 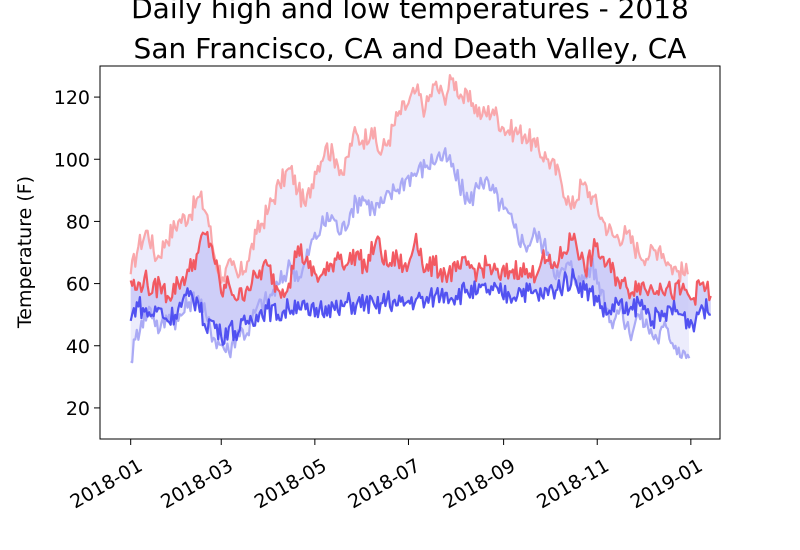 I want to click on x-tick-label: 2018-11, so click(x=573, y=484).